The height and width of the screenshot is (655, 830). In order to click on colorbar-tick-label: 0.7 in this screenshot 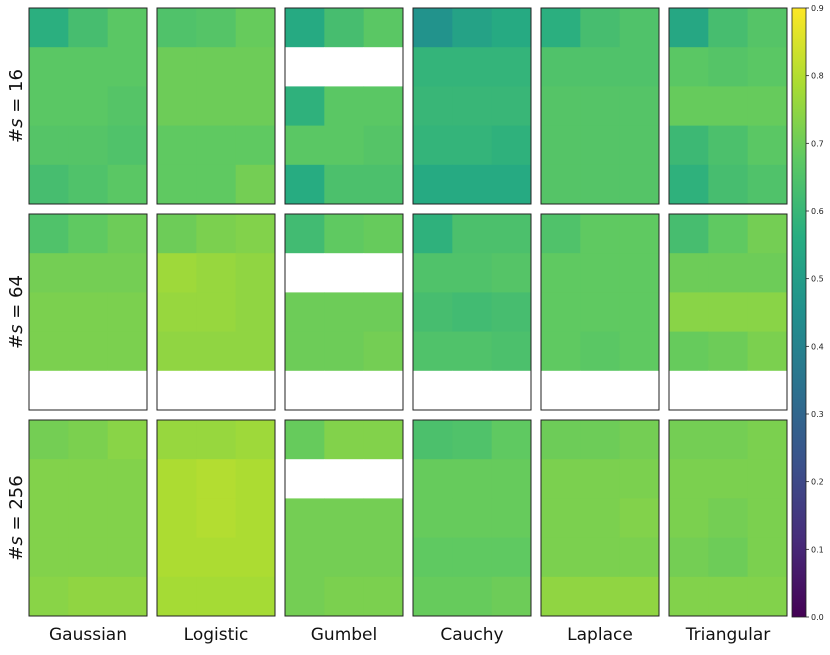, I will do `click(817, 143)`.